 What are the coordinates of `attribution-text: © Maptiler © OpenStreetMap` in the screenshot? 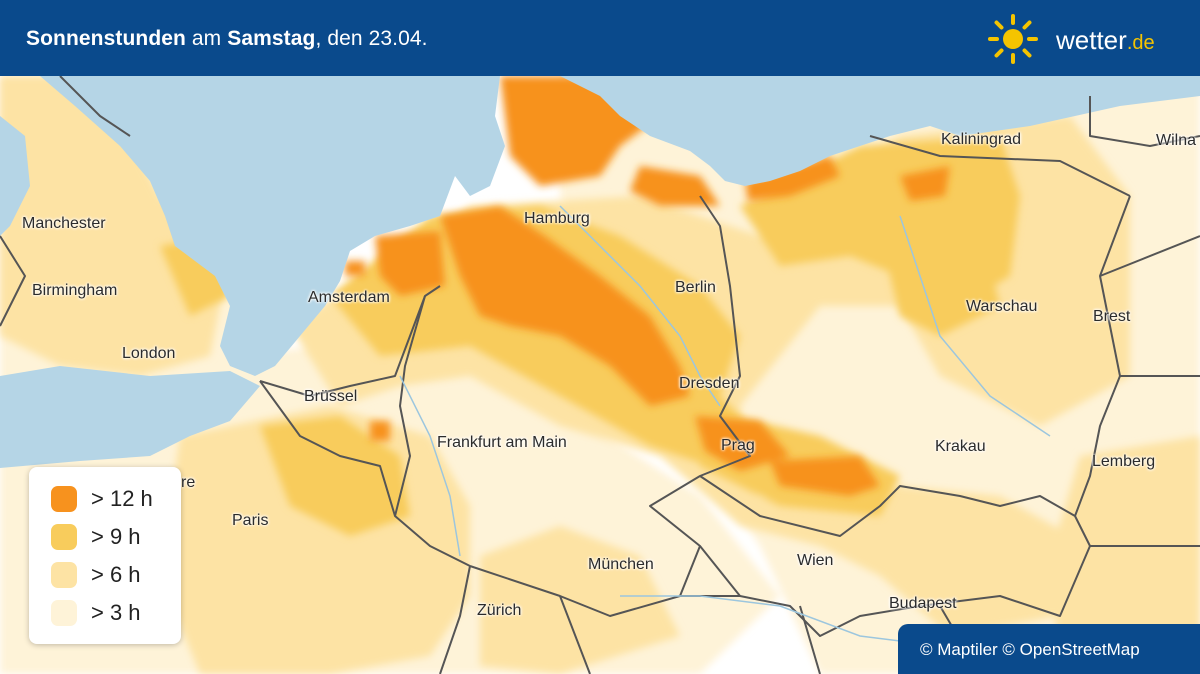 It's located at (1030, 649).